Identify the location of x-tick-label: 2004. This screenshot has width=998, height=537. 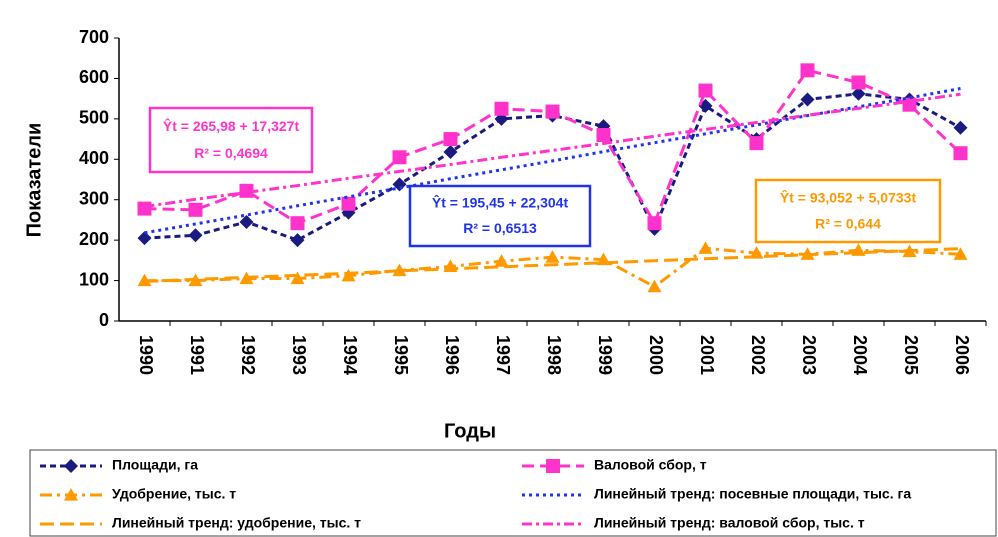
(860, 355).